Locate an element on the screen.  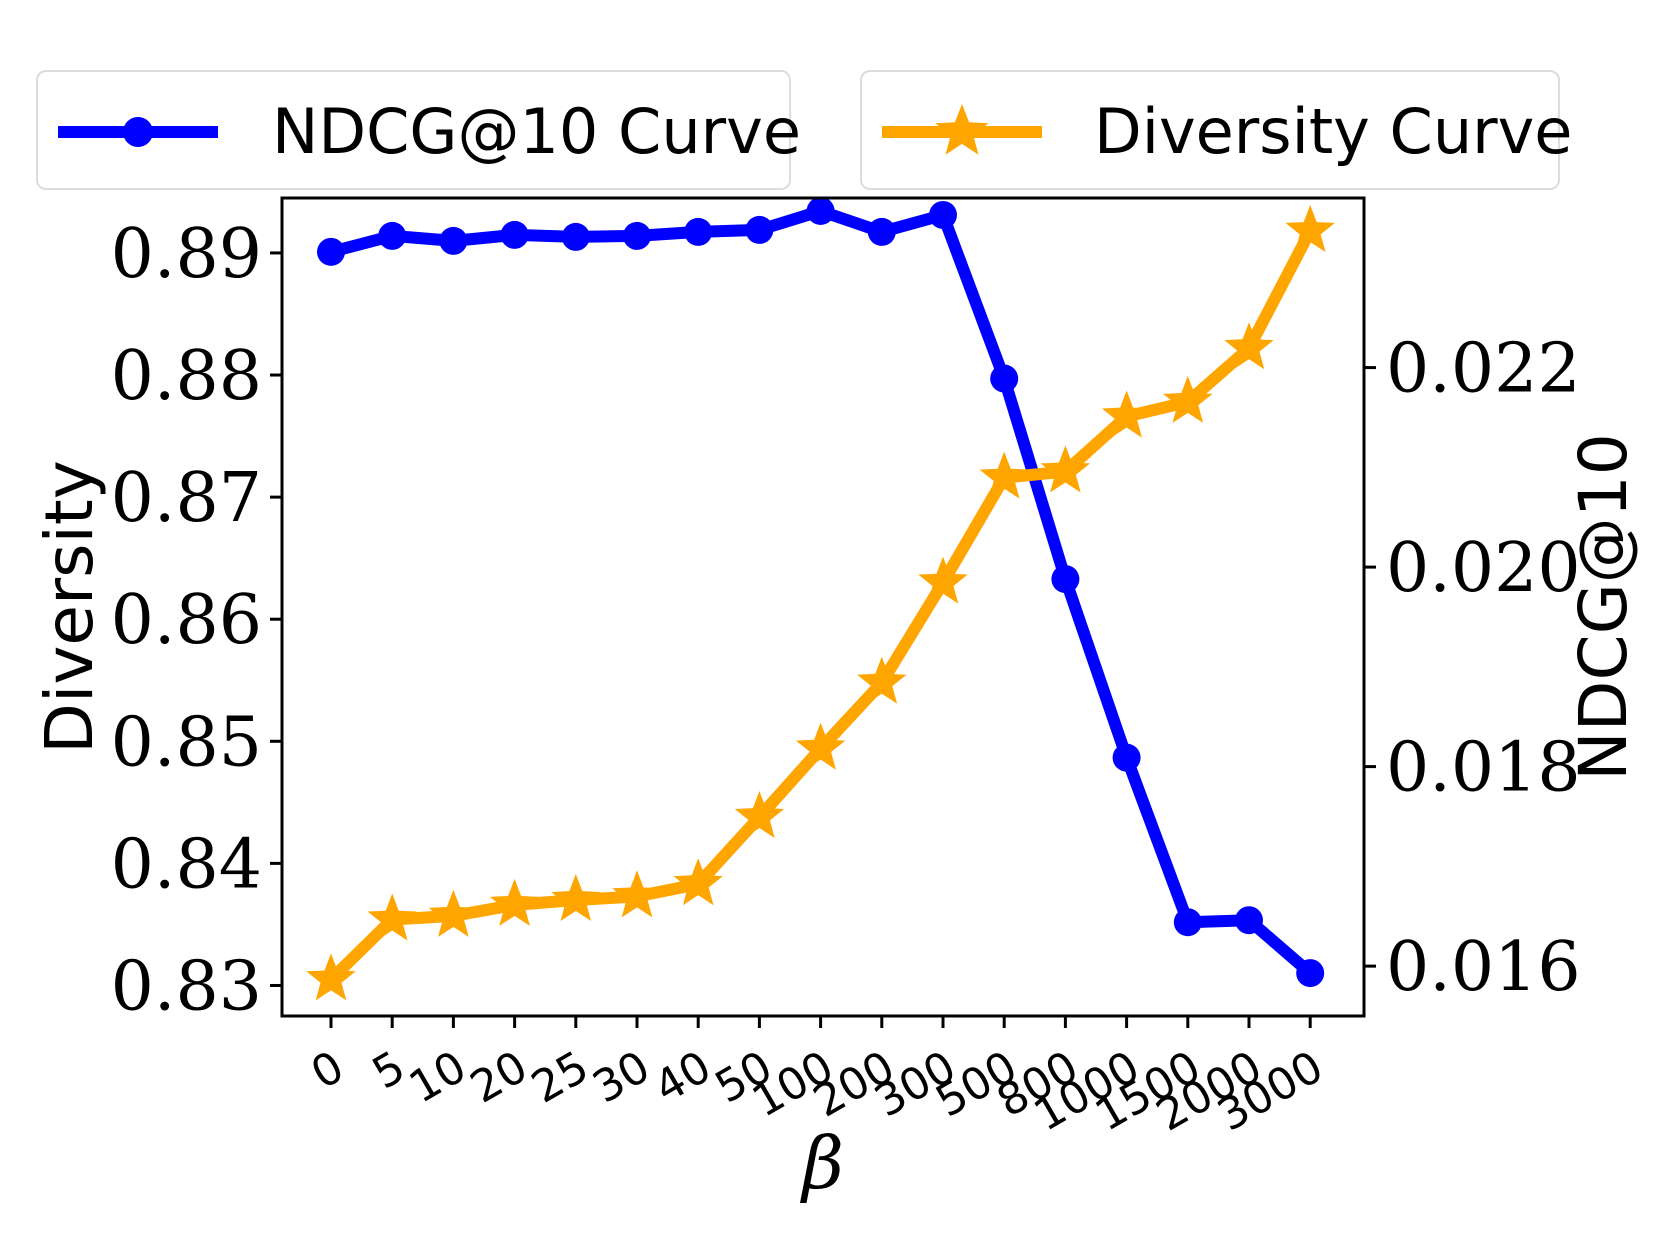
left-tick-label: 0.86 is located at coordinates (186, 620).